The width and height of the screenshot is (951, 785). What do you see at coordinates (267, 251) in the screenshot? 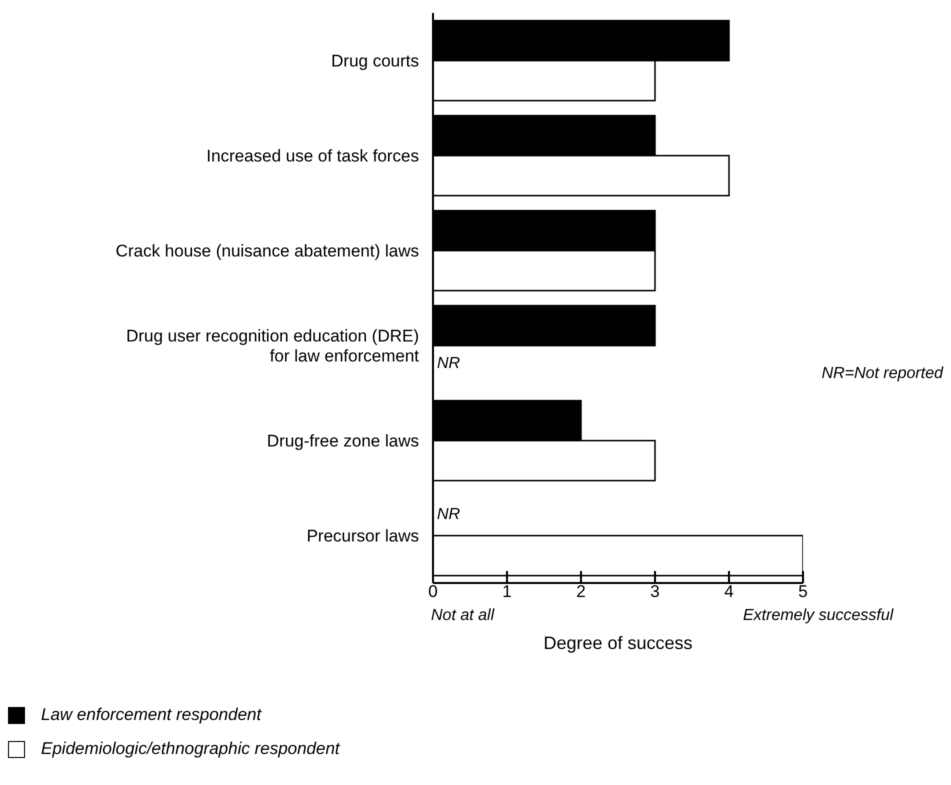
I see `y-tick-label: Crack house (nuisance abatement) laws` at bounding box center [267, 251].